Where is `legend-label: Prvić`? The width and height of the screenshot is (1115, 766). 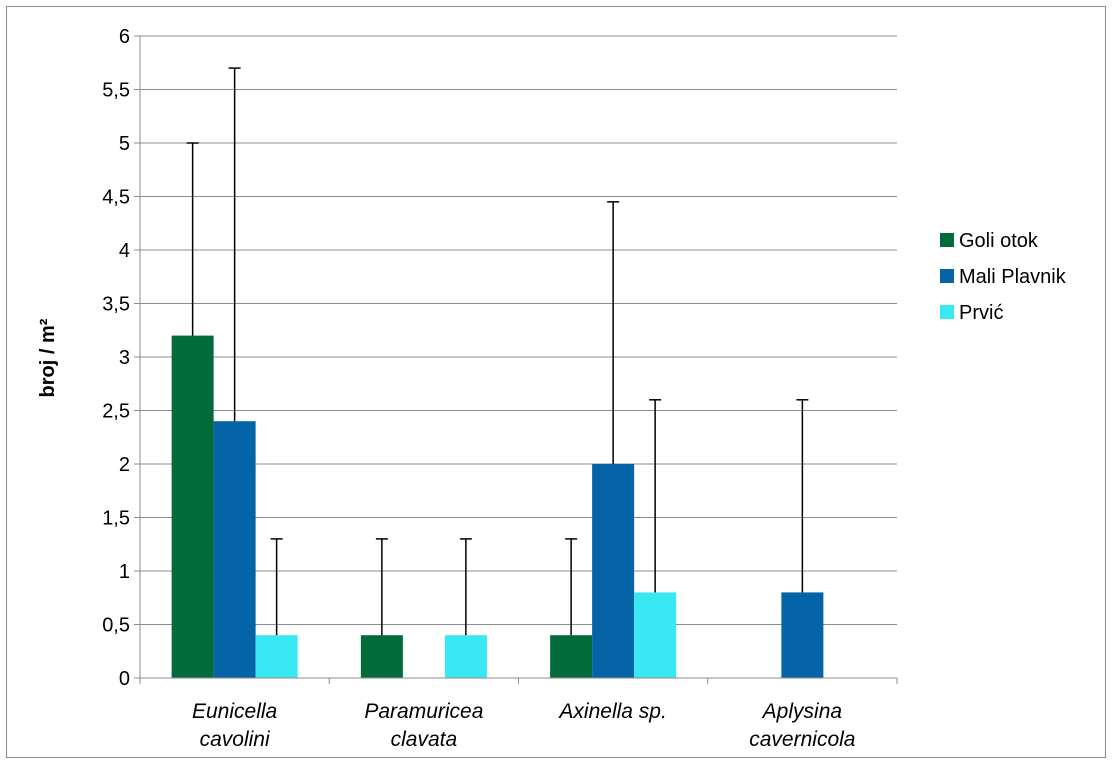 legend-label: Prvić is located at coordinates (981, 313).